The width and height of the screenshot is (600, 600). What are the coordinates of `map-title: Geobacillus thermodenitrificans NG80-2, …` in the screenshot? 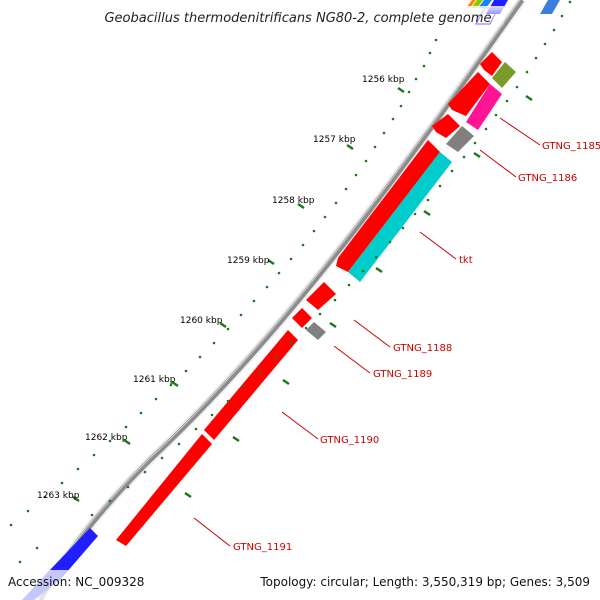 It's located at (297, 18).